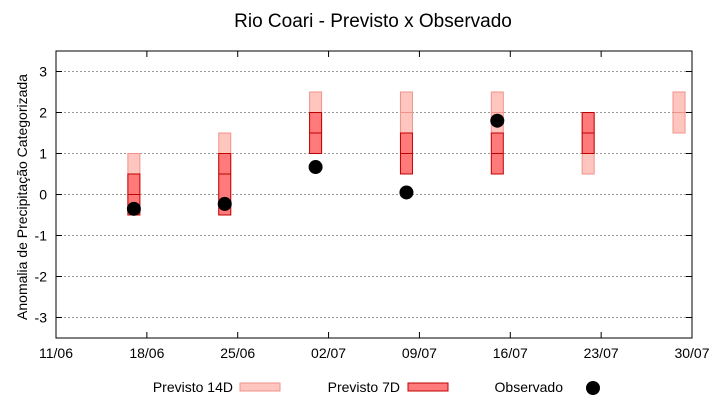 This screenshot has height=400, width=720. I want to click on y-axis-label: Anomalia de Precipitação Categorizada, so click(22, 197).